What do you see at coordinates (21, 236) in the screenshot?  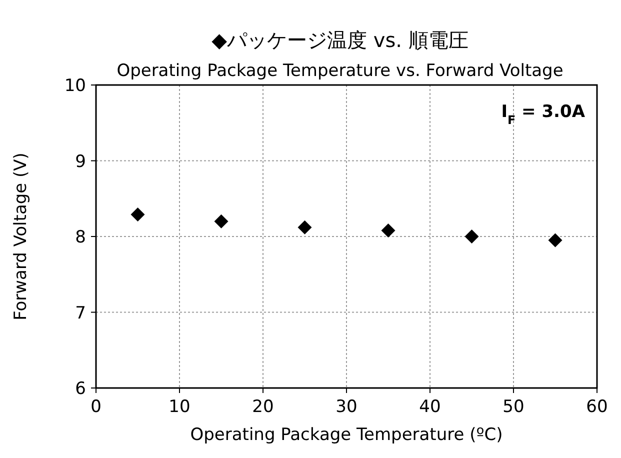 I see `y-axis-title: Forward Voltage (V)` at bounding box center [21, 236].